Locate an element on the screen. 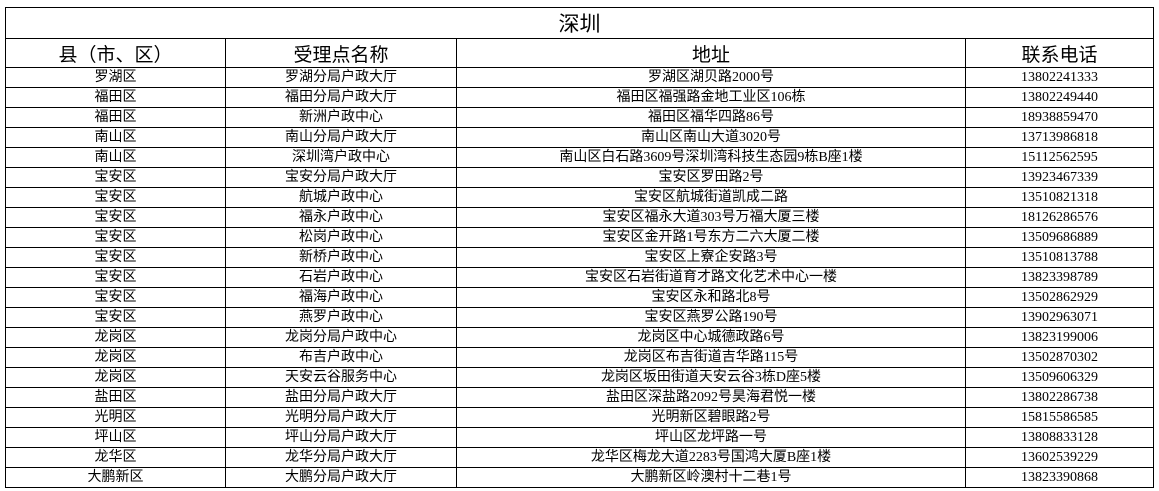  office-cell: 盐田分局户政大厅 is located at coordinates (341, 397).